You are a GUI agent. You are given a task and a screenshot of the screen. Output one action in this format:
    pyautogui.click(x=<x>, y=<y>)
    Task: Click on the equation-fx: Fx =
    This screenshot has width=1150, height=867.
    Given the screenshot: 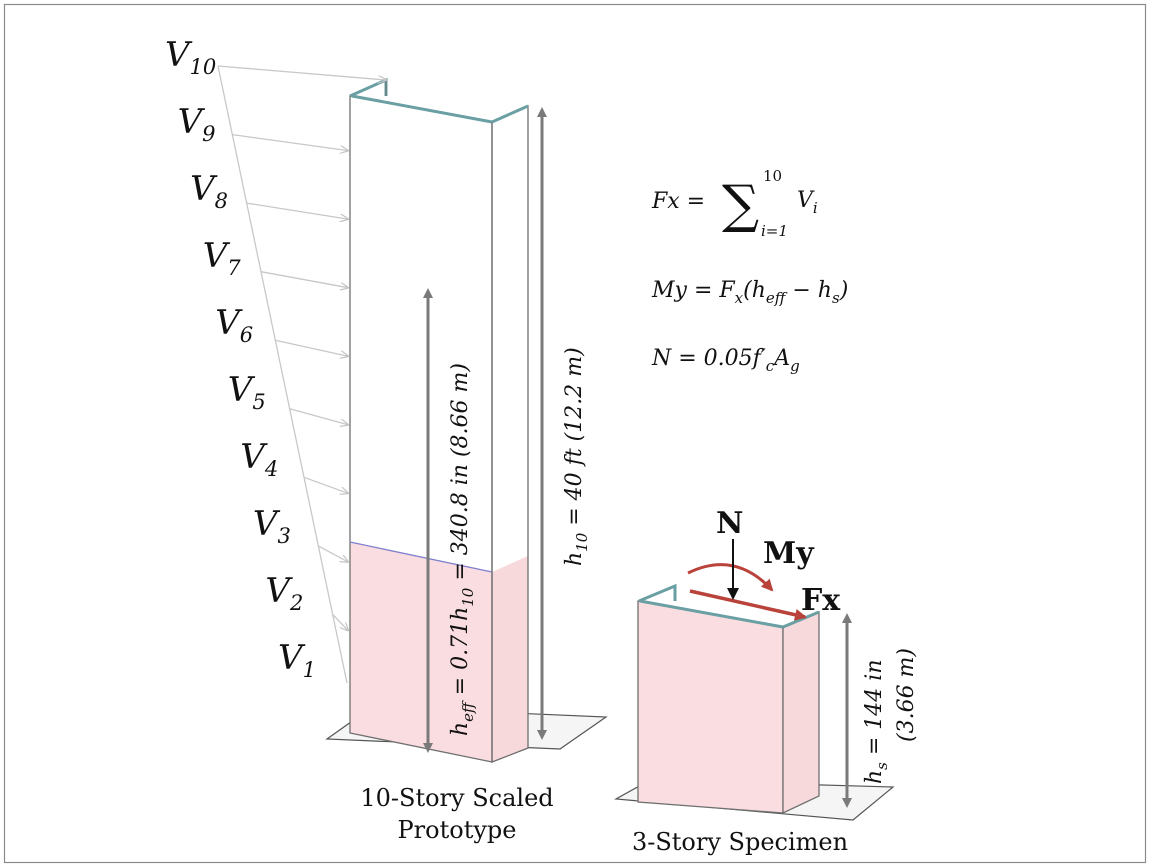 What is the action you would take?
    pyautogui.click(x=678, y=201)
    